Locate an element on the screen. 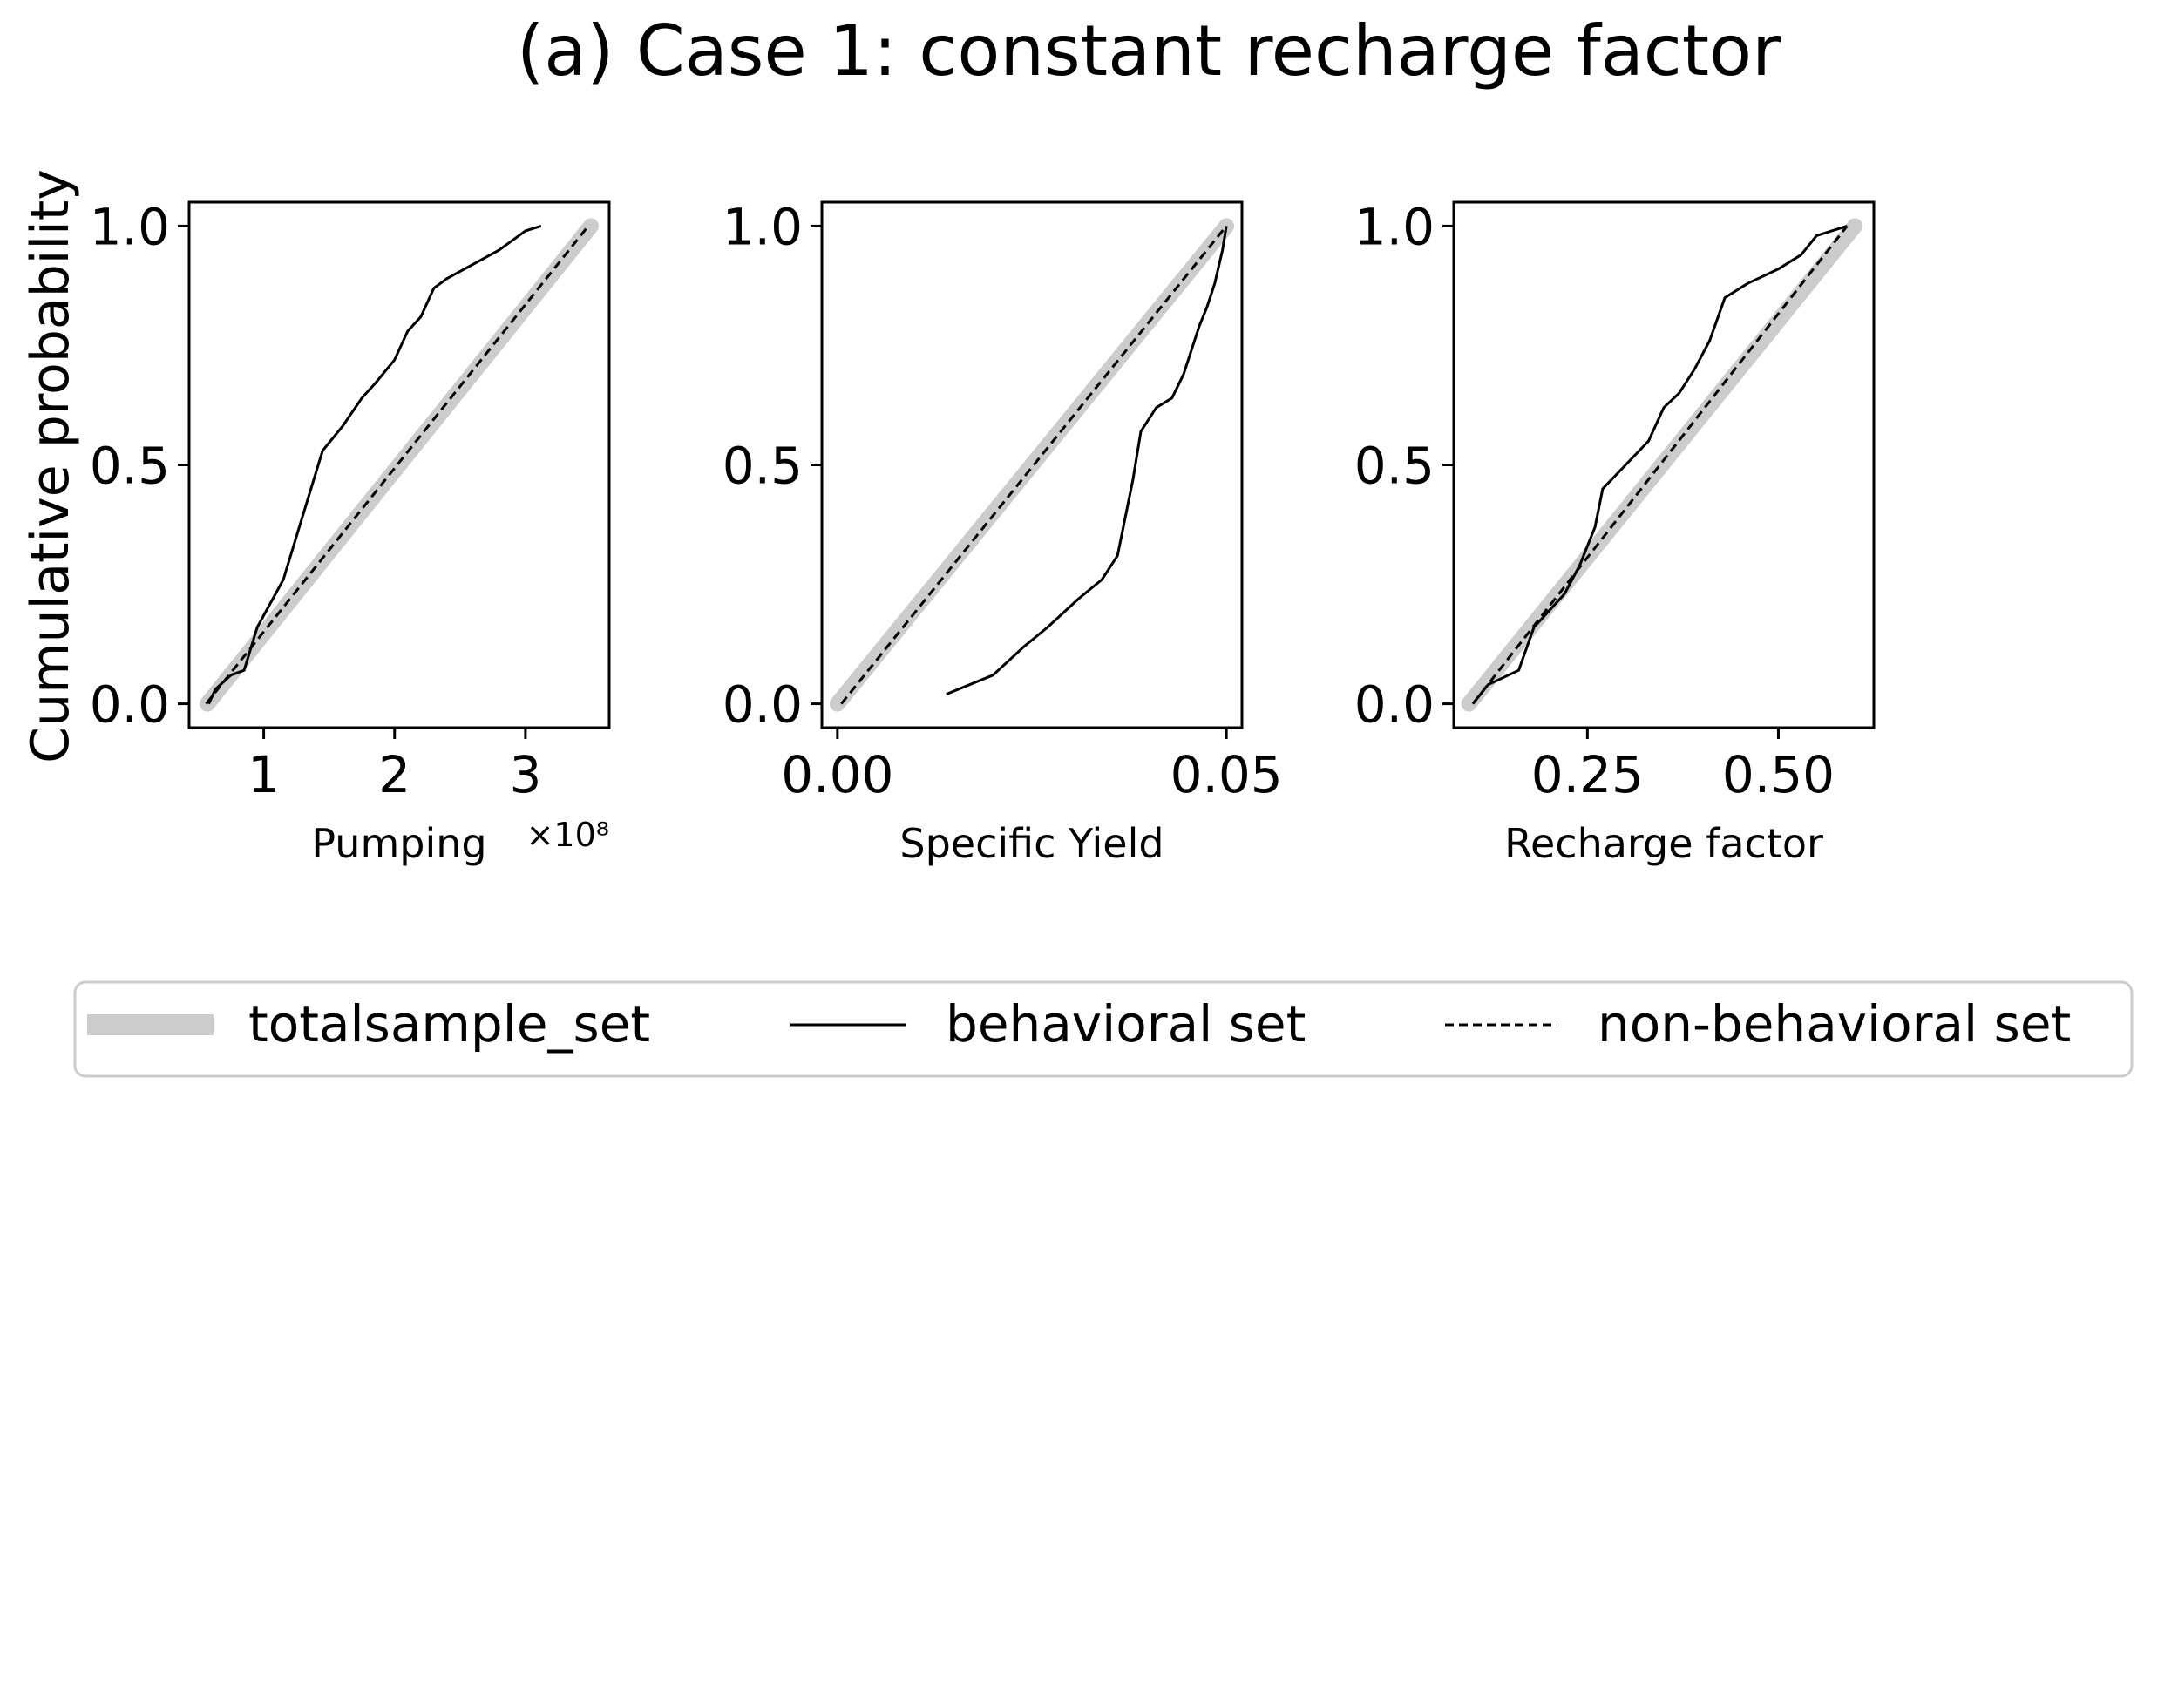  x-tick-label: 0.50 is located at coordinates (1778, 774).